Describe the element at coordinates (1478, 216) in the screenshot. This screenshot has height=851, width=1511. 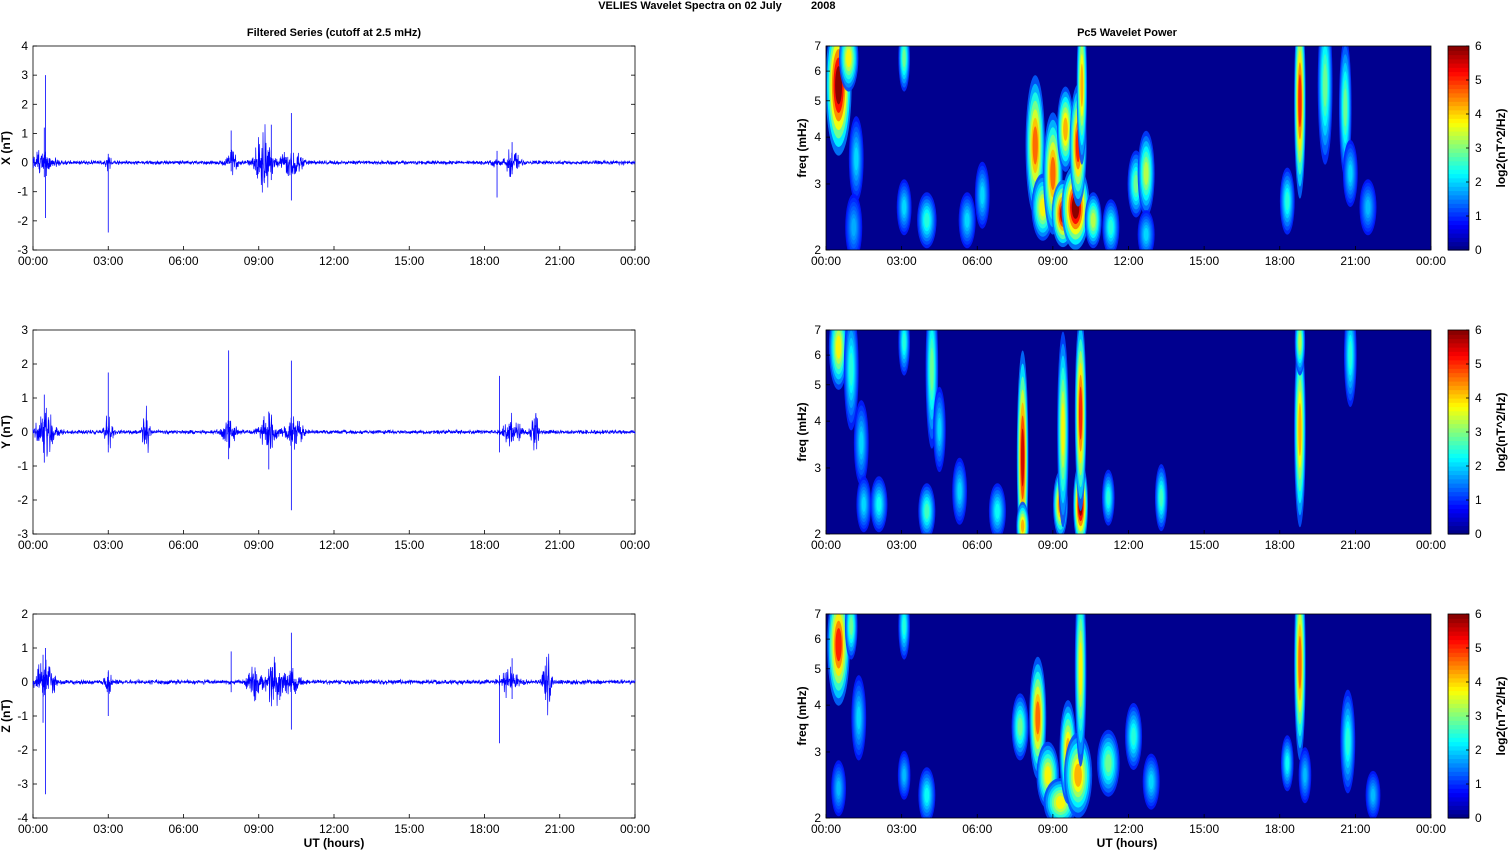
I see `colorbar-tick-label: 1` at that location.